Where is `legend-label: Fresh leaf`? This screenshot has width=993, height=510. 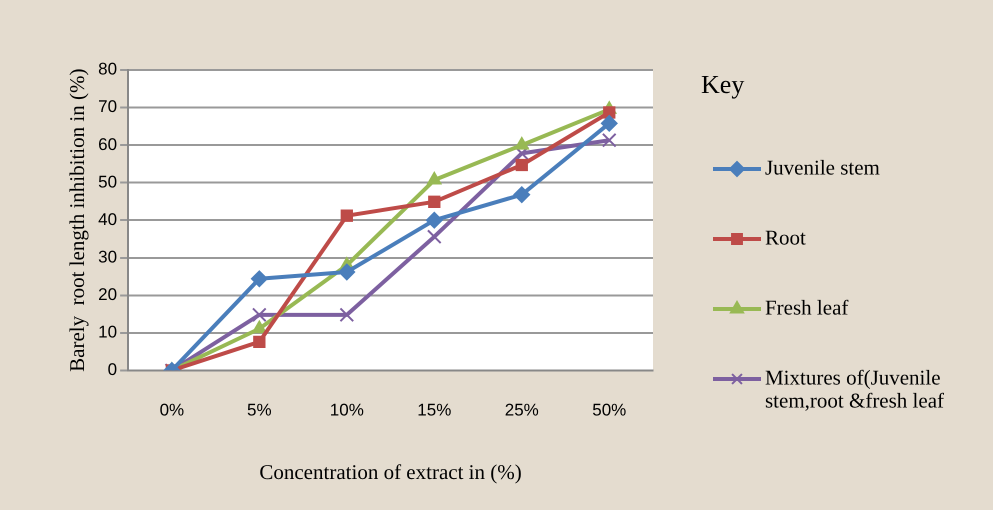 legend-label: Fresh leaf is located at coordinates (806, 308).